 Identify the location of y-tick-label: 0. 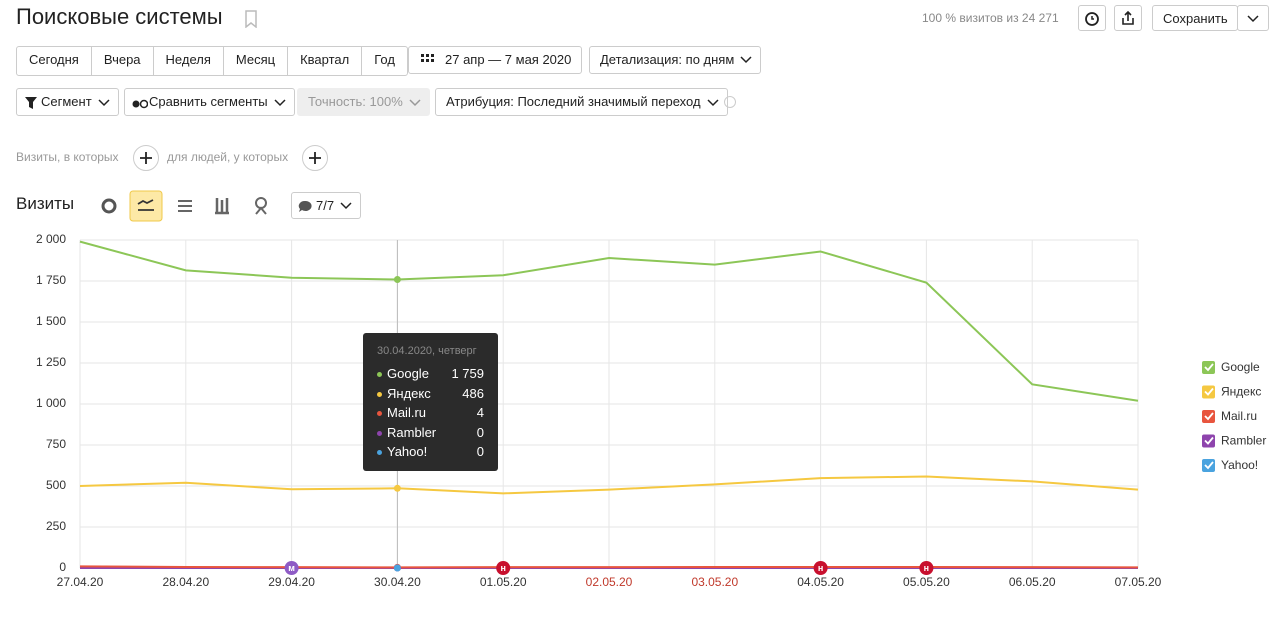
(62, 567).